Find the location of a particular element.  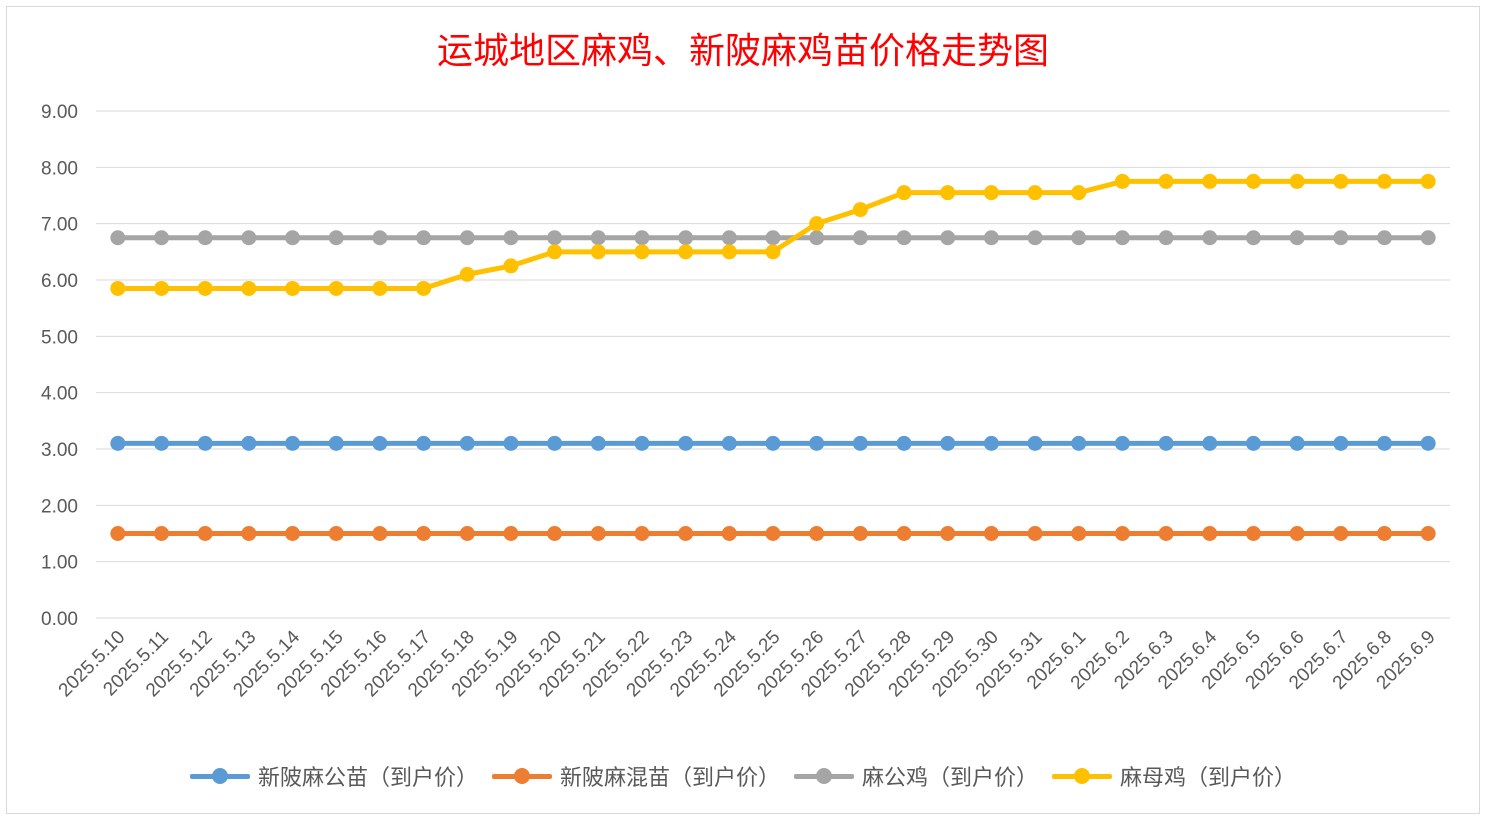

legend-item: 麻母鸡（到户价） is located at coordinates (1174, 776).